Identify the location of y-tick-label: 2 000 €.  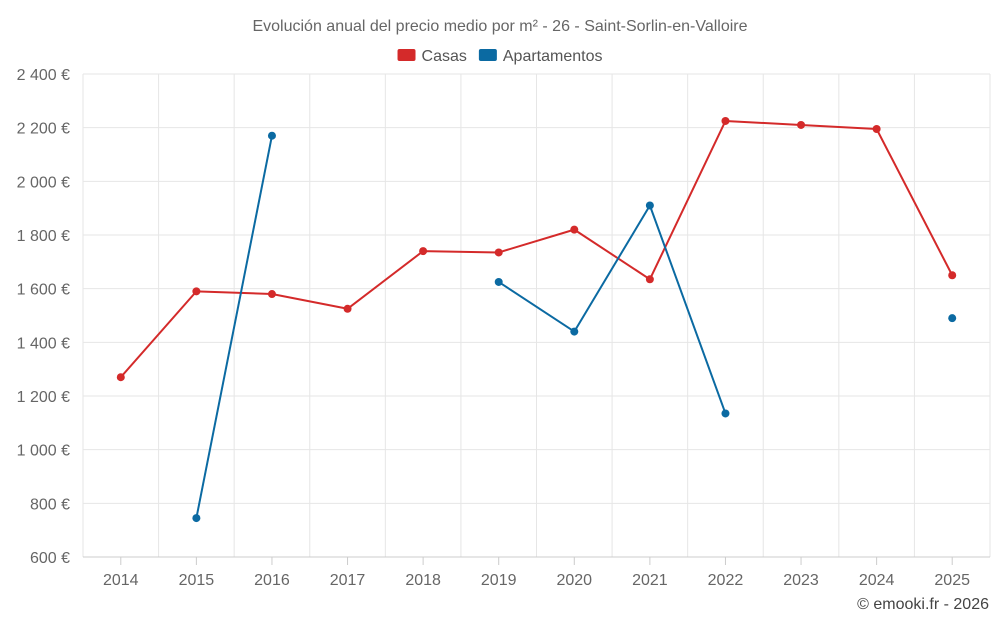
(43, 182).